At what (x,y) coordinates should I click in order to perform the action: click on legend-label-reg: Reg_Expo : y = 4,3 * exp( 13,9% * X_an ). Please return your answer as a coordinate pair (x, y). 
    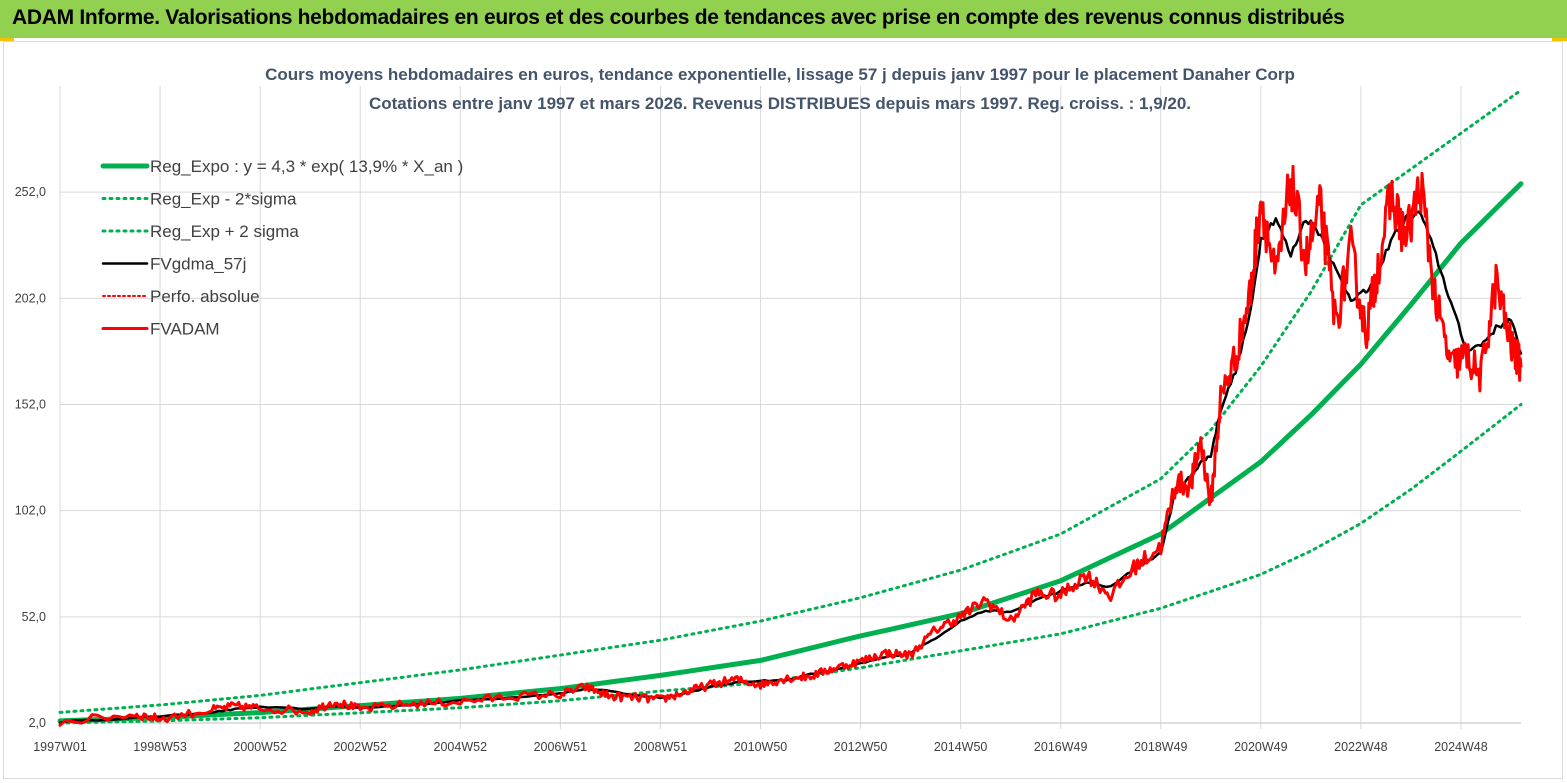
    Looking at the image, I should click on (306, 166).